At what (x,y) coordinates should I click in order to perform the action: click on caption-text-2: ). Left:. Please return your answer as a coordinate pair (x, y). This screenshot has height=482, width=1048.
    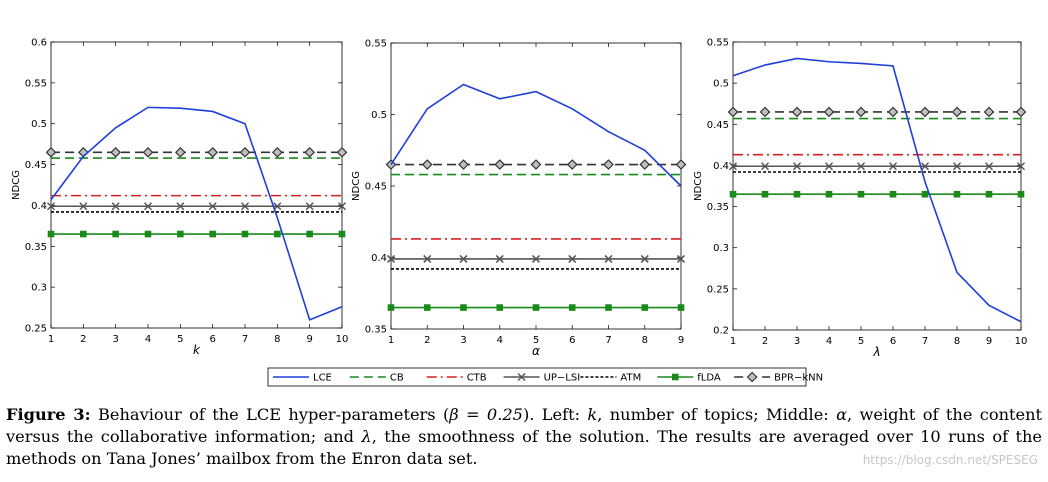
    Looking at the image, I should click on (555, 414).